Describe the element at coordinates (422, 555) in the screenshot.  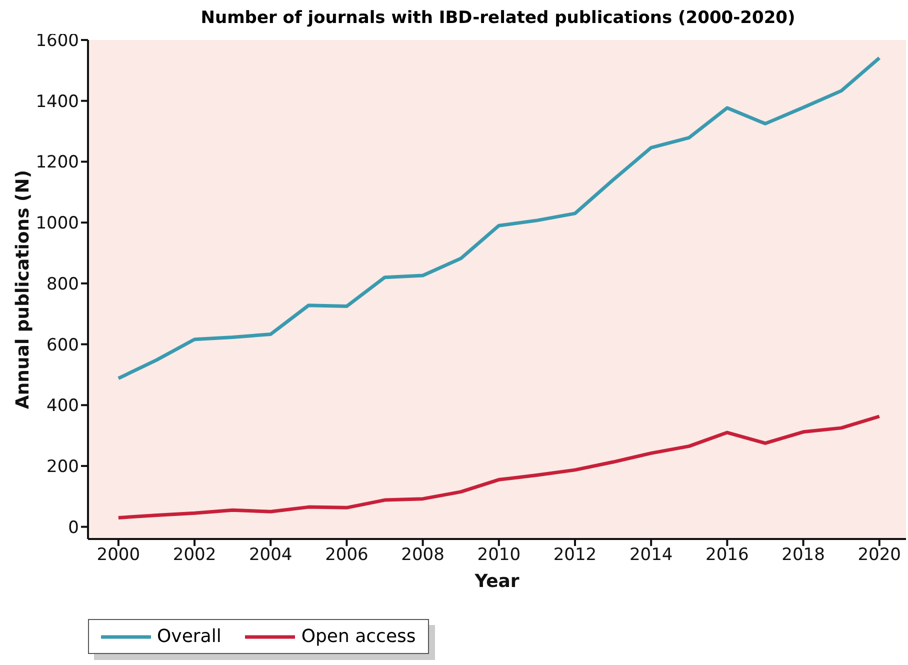
I see `x-tick-label: 2008` at that location.